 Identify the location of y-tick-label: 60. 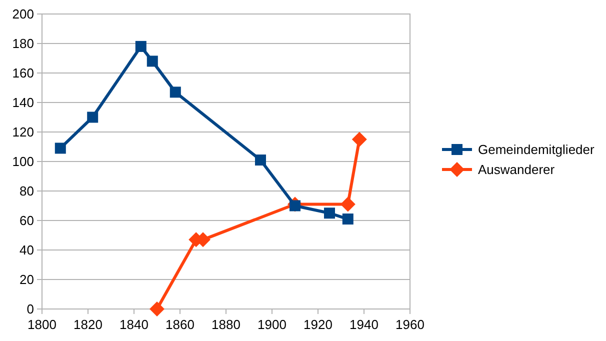
(27, 220).